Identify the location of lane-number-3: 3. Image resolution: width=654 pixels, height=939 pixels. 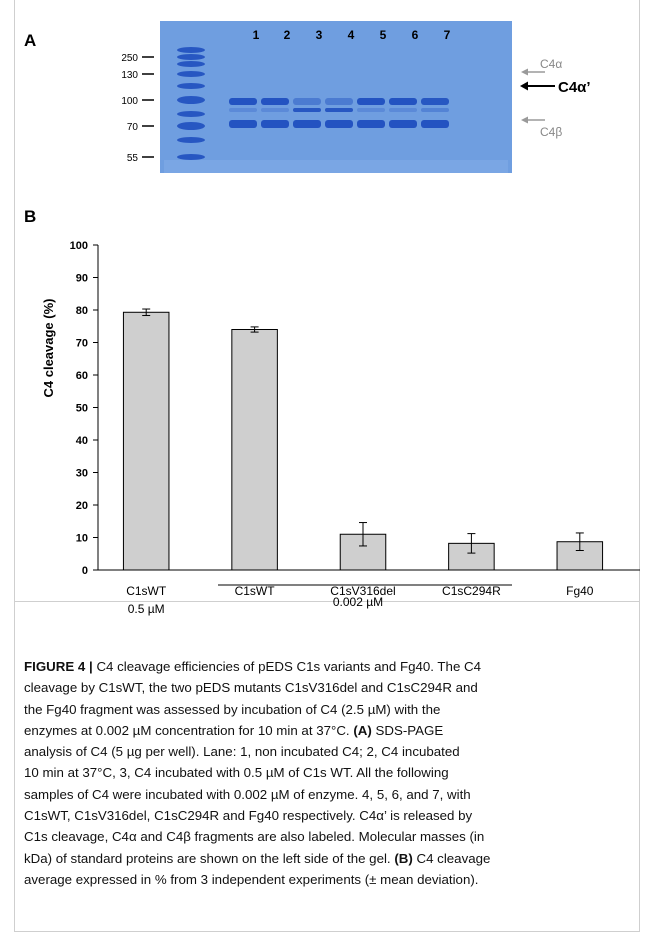
(319, 35).